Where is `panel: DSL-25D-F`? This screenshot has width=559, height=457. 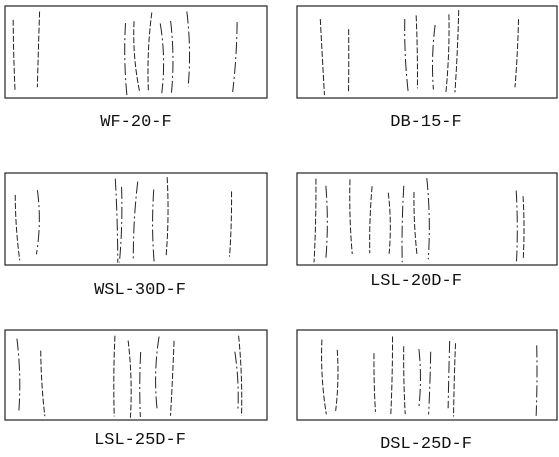 panel: DSL-25D-F is located at coordinates (427, 391).